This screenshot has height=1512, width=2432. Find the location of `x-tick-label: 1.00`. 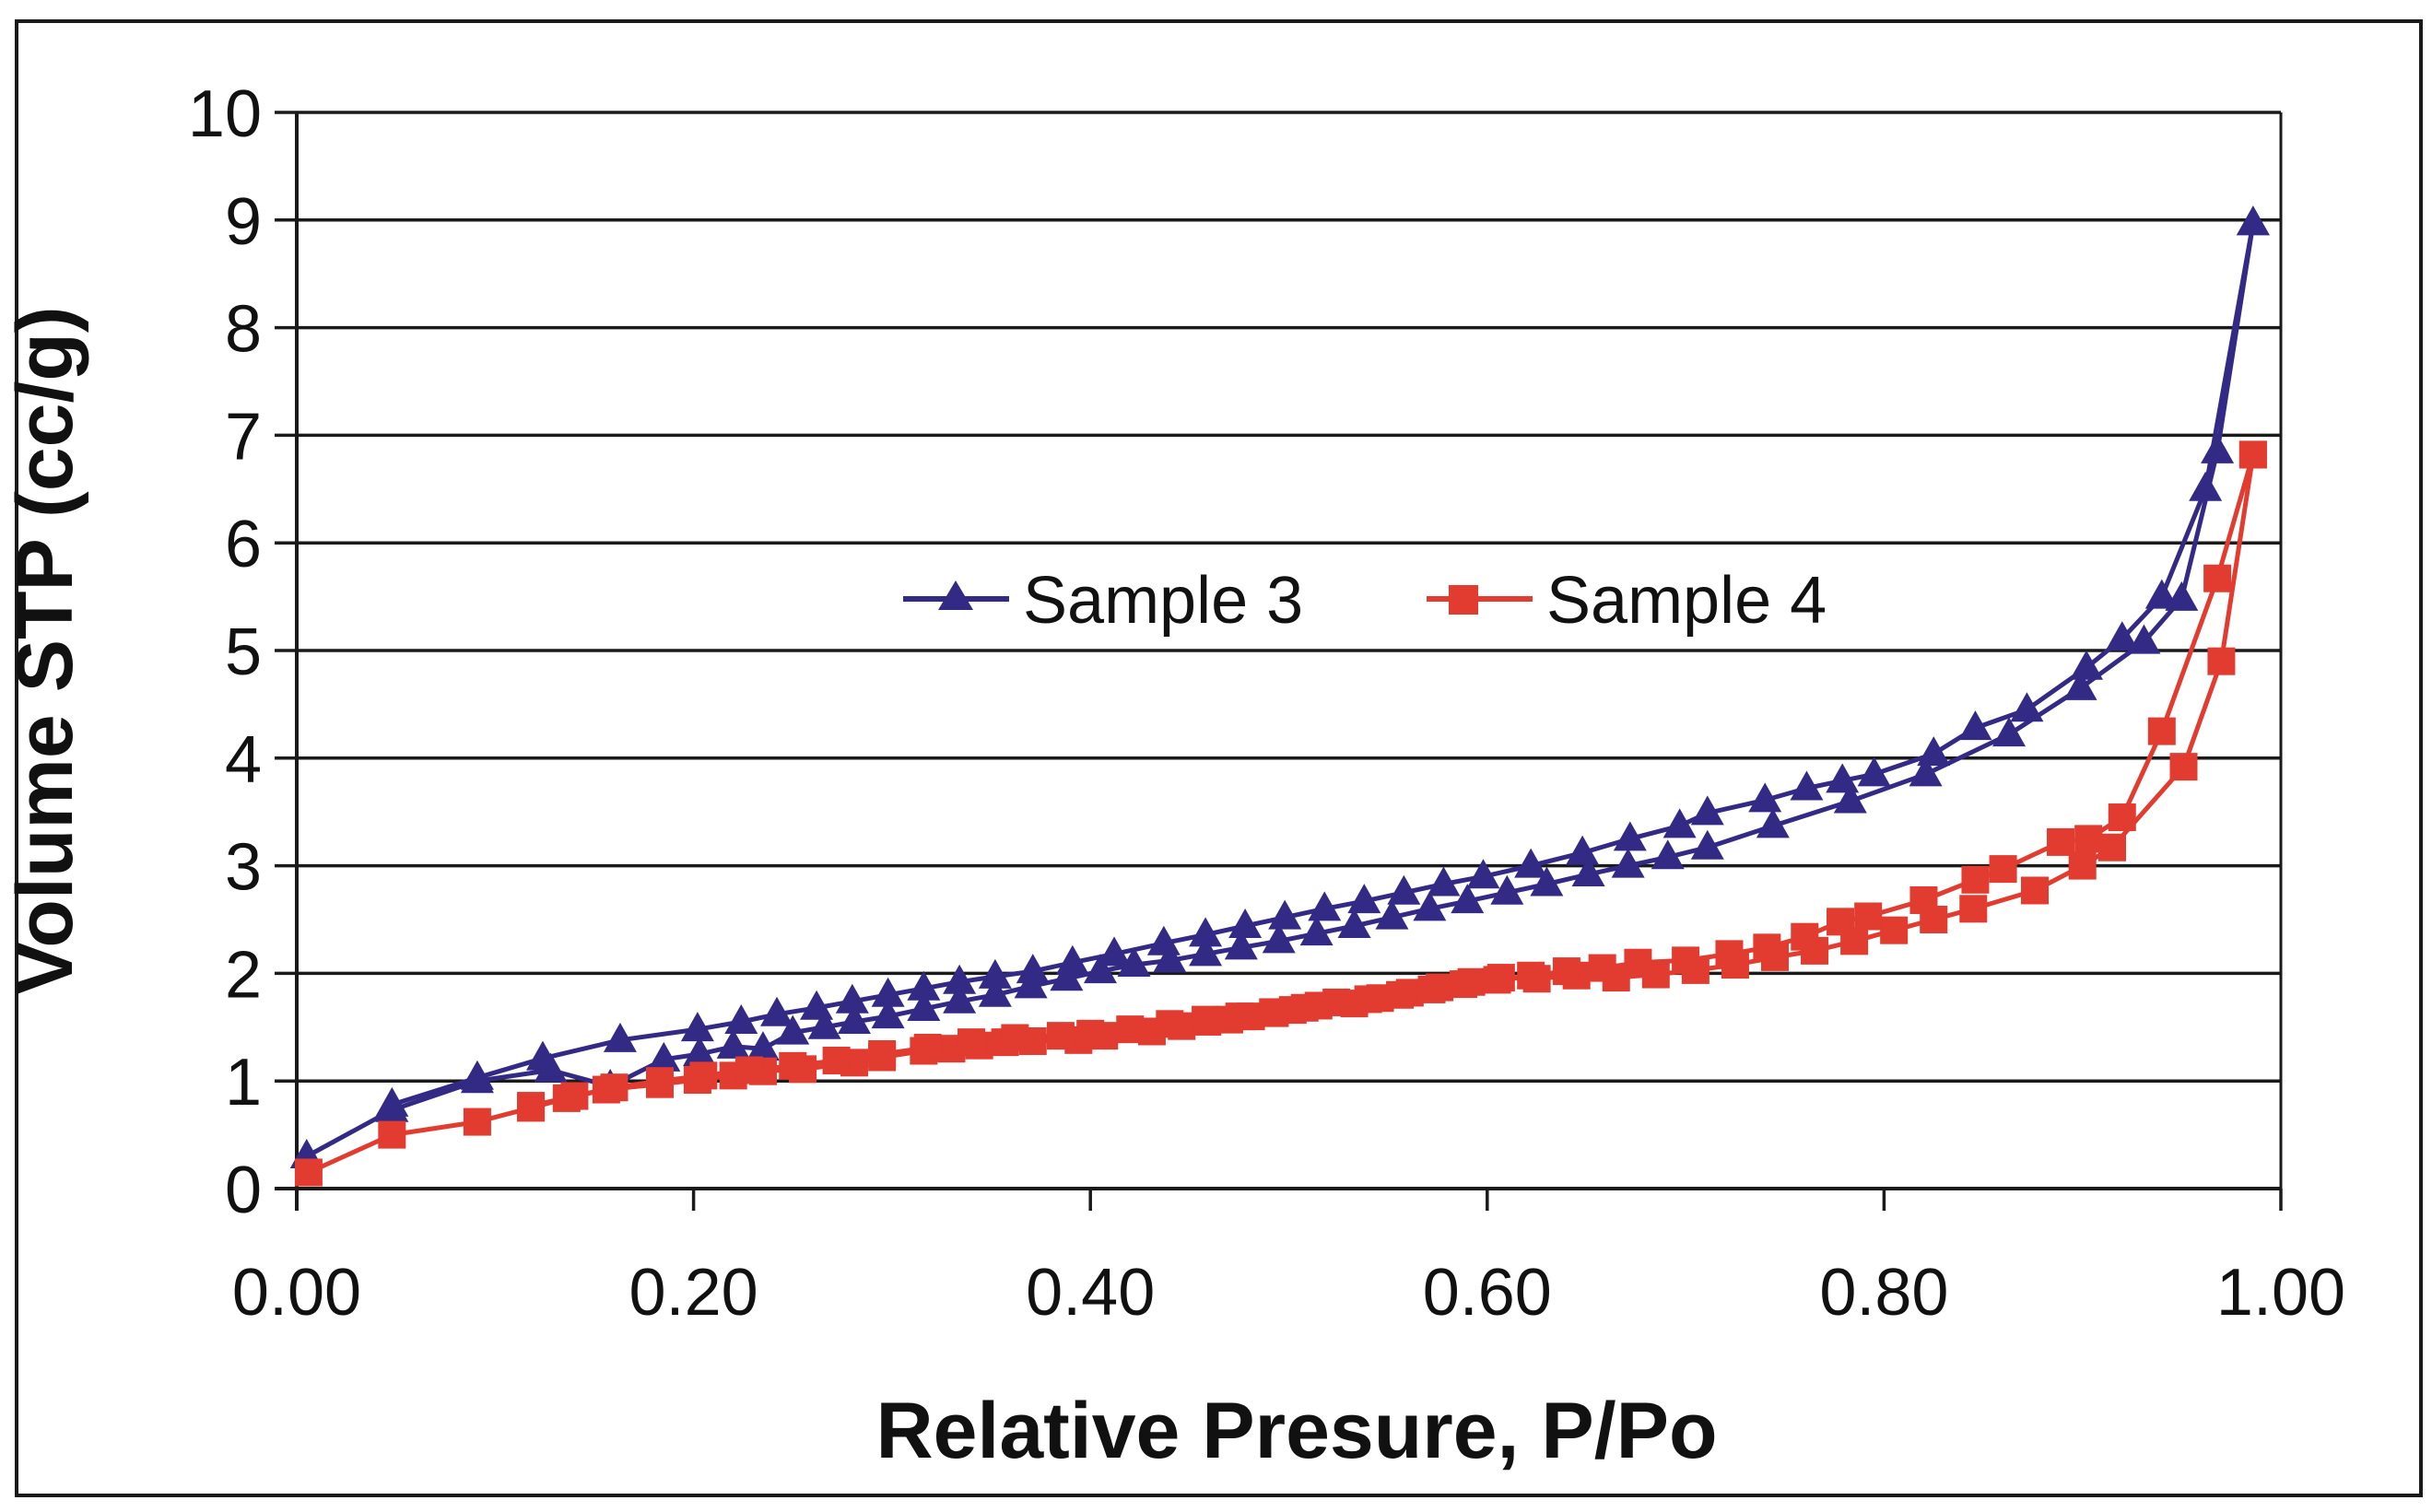

x-tick-label: 1.00 is located at coordinates (2280, 1293).